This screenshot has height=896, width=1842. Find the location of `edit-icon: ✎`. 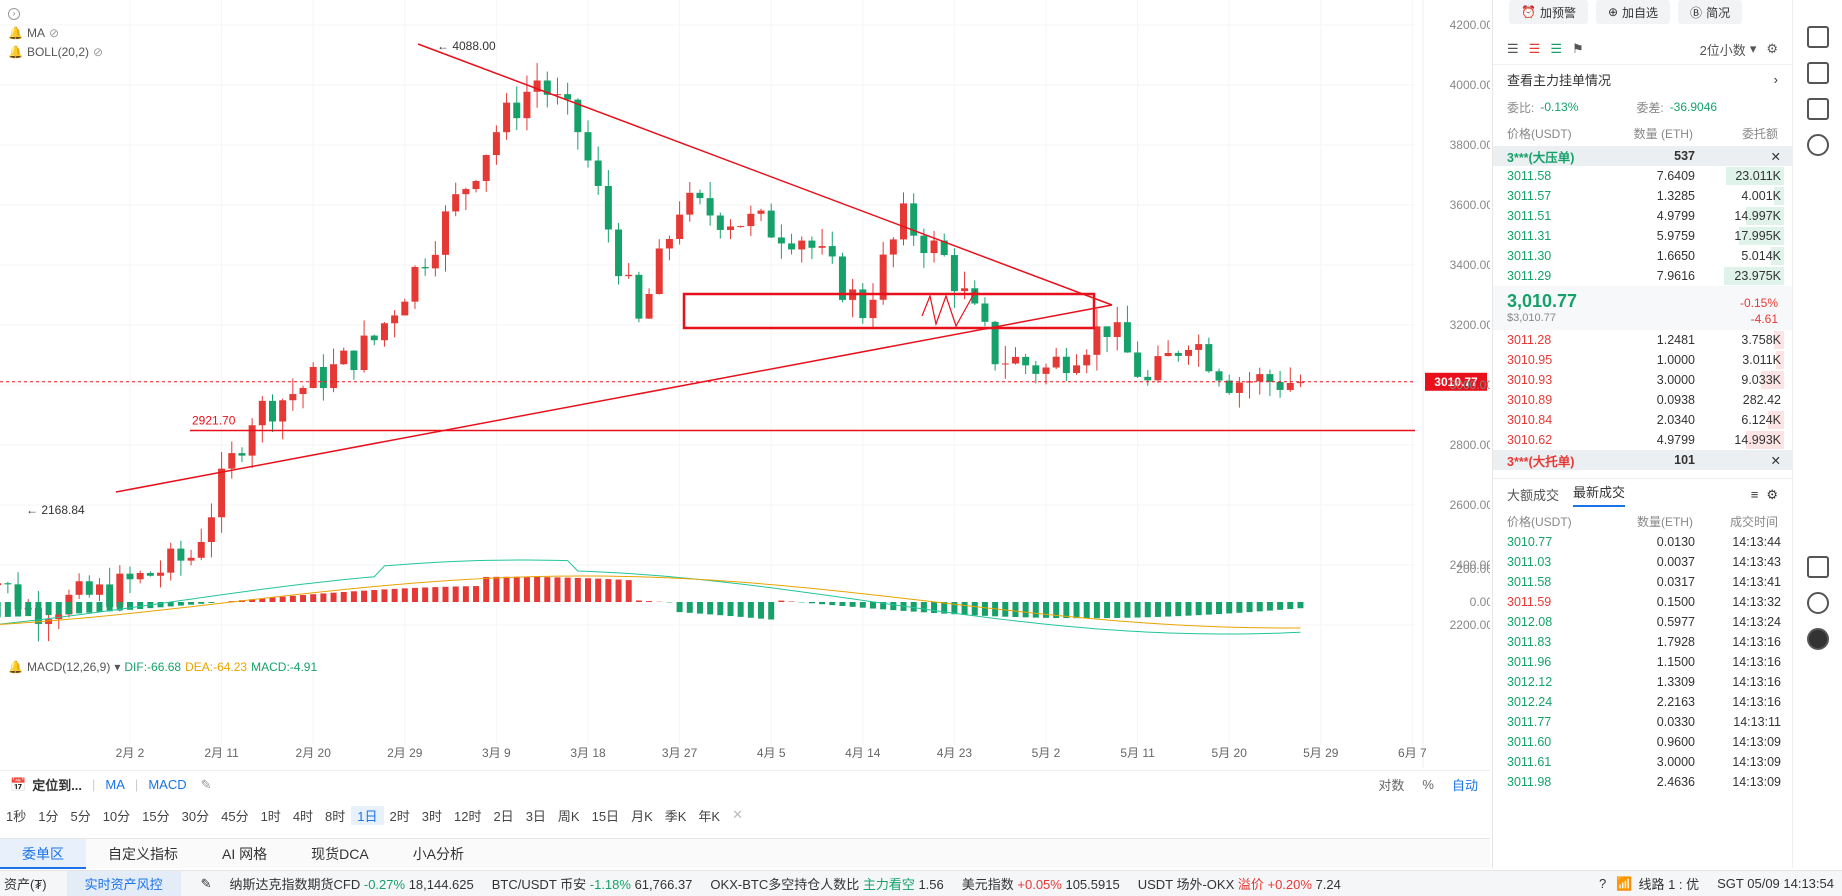

edit-icon: ✎ is located at coordinates (206, 784).